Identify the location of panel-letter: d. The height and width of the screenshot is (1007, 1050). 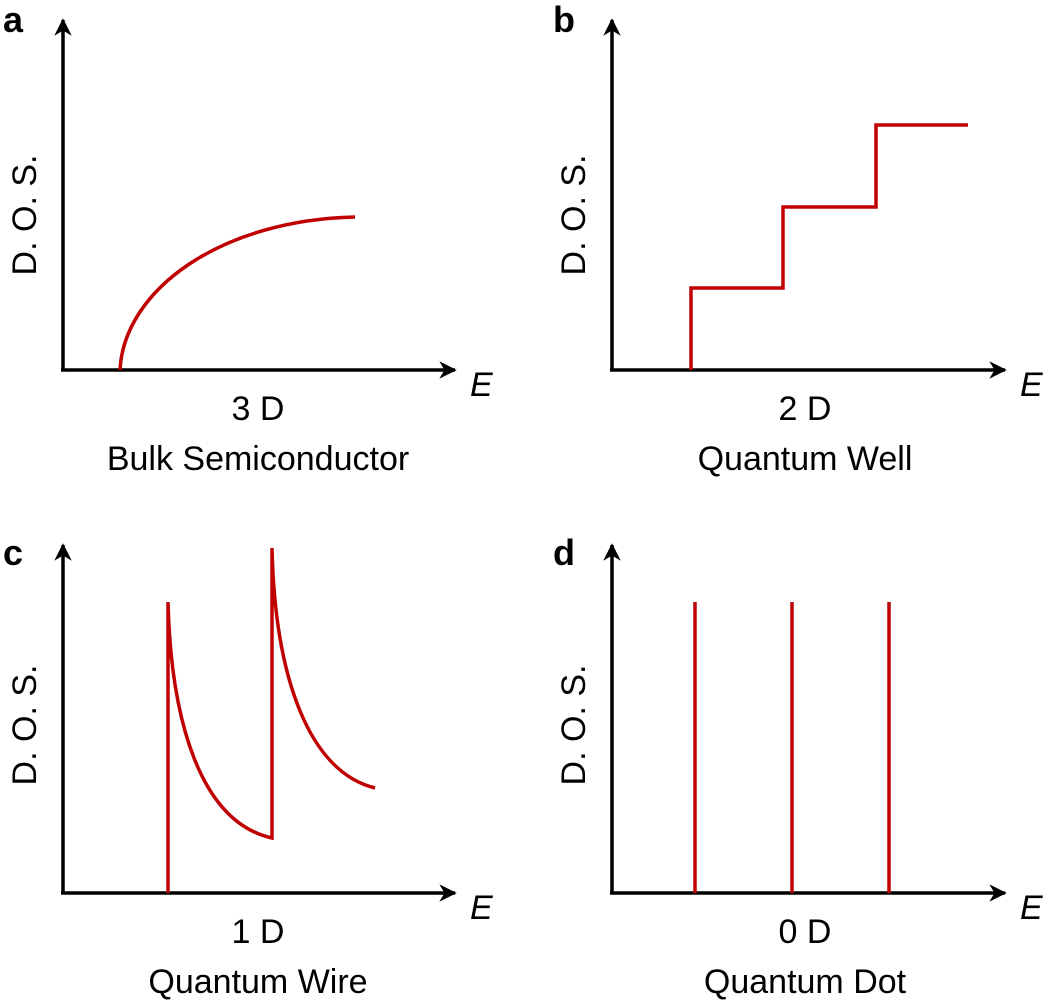
(564, 552).